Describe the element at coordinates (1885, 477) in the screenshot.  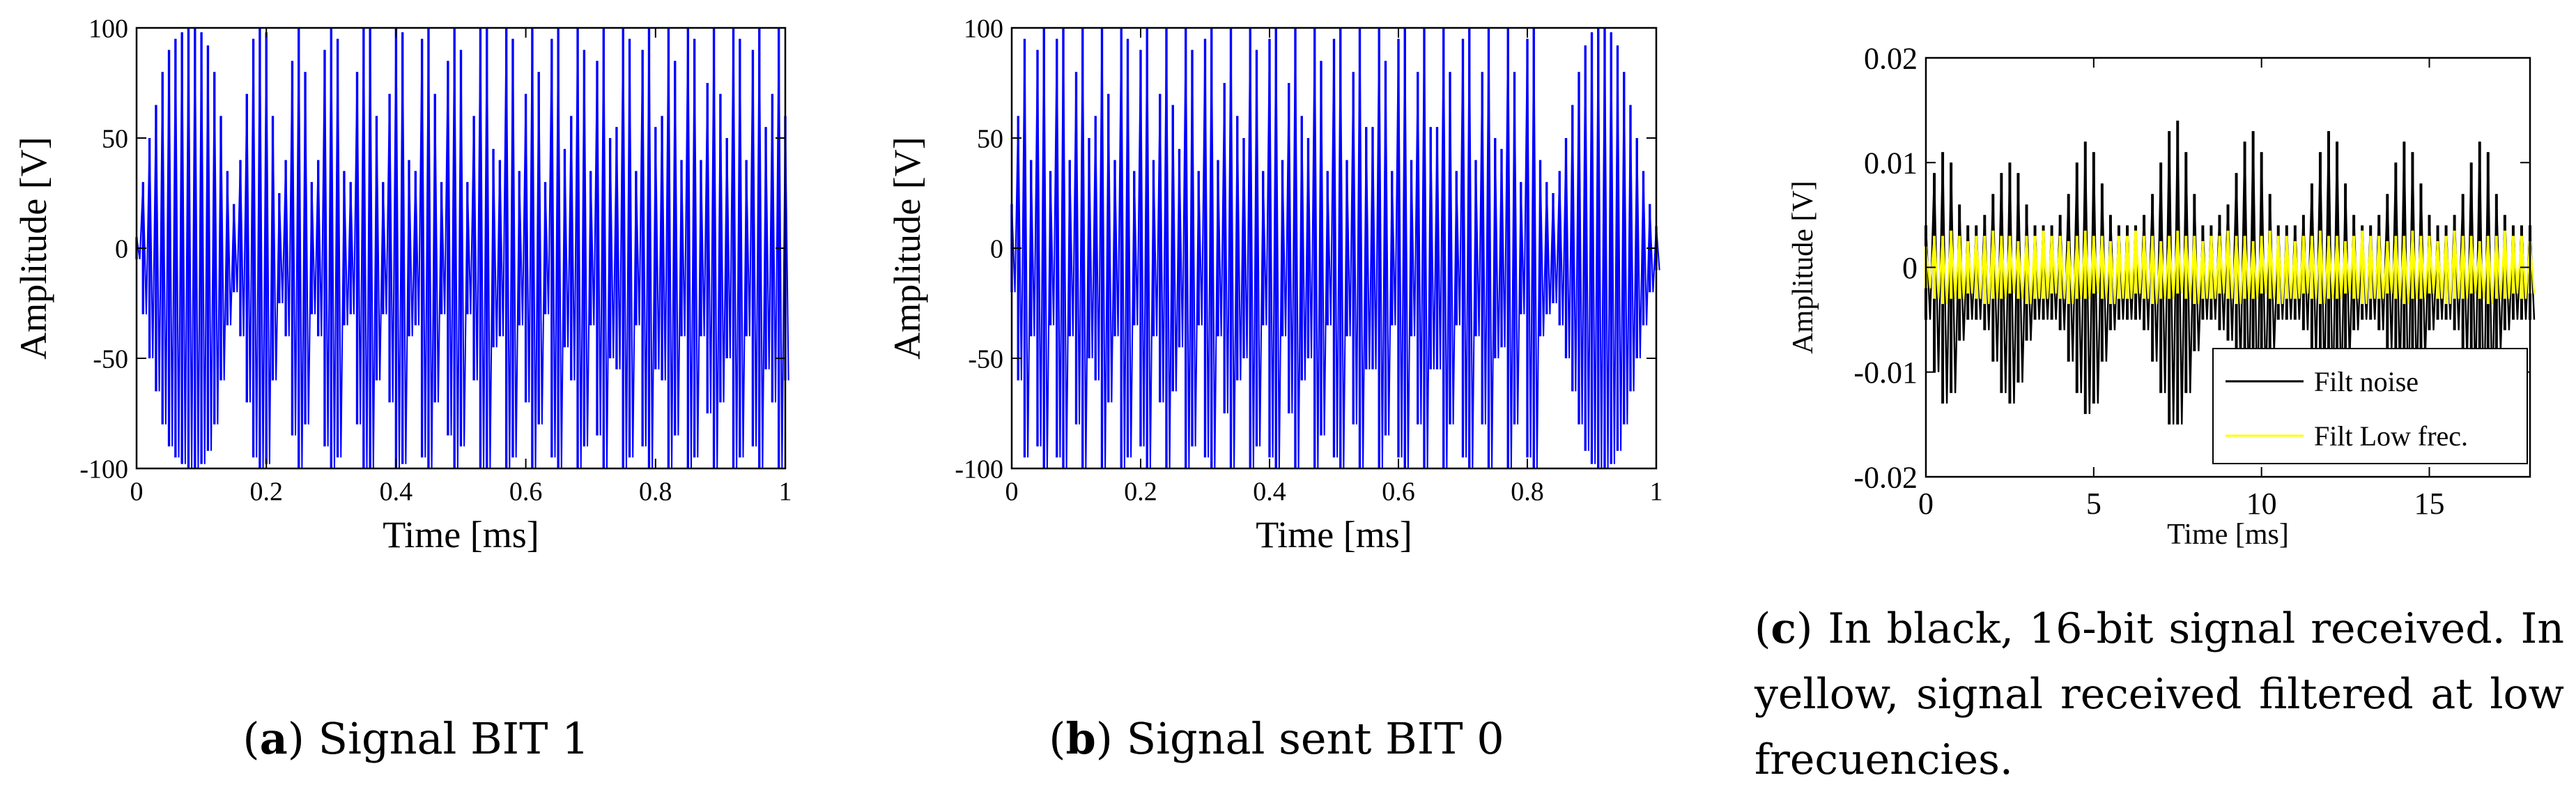
I see `y-tick-label: -0.02` at that location.